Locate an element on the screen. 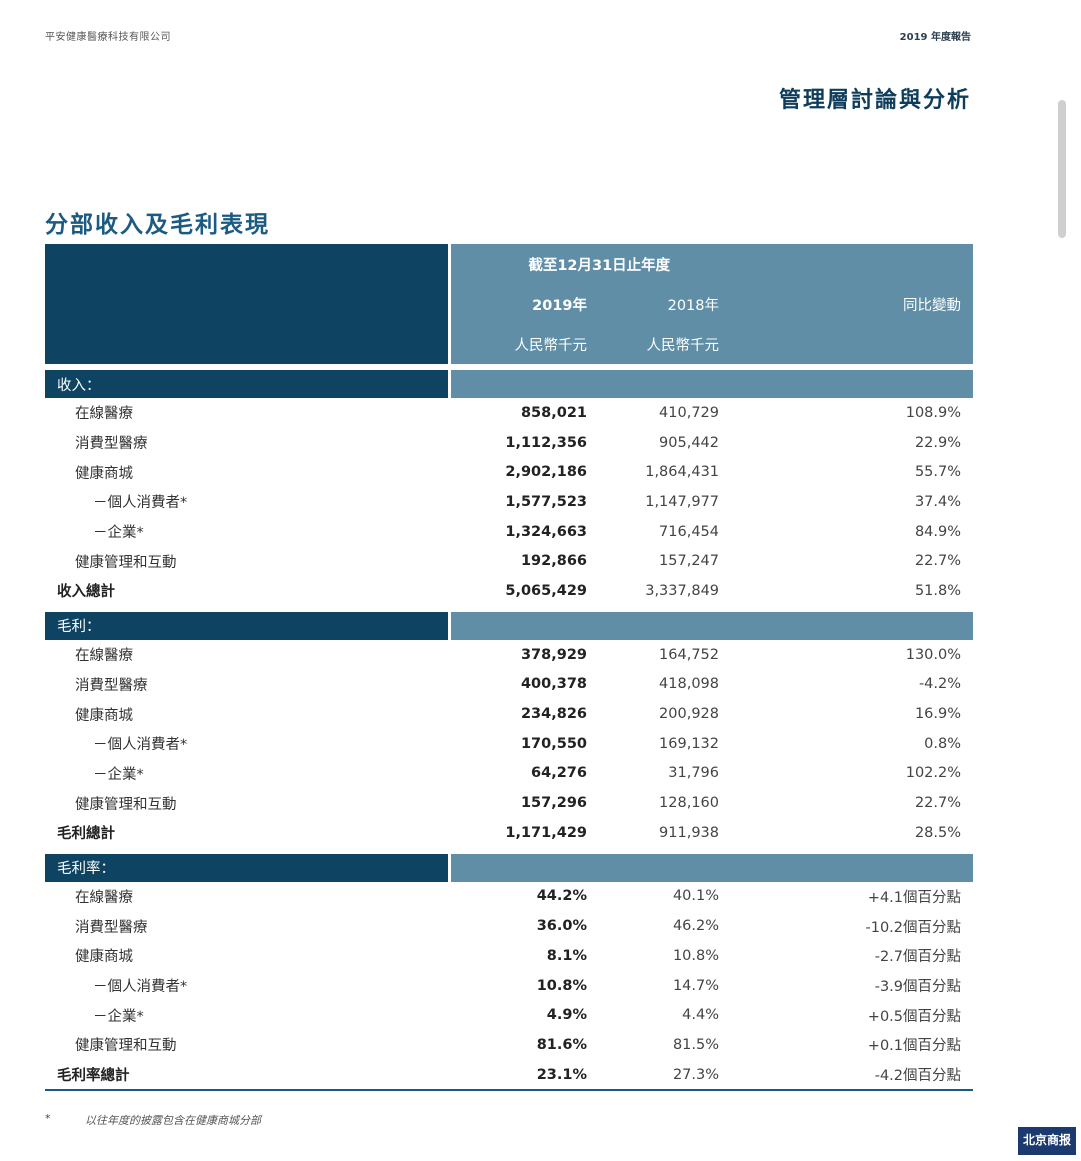 This screenshot has height=1161, width=1081. value-2018: 157,247 is located at coordinates (689, 561).